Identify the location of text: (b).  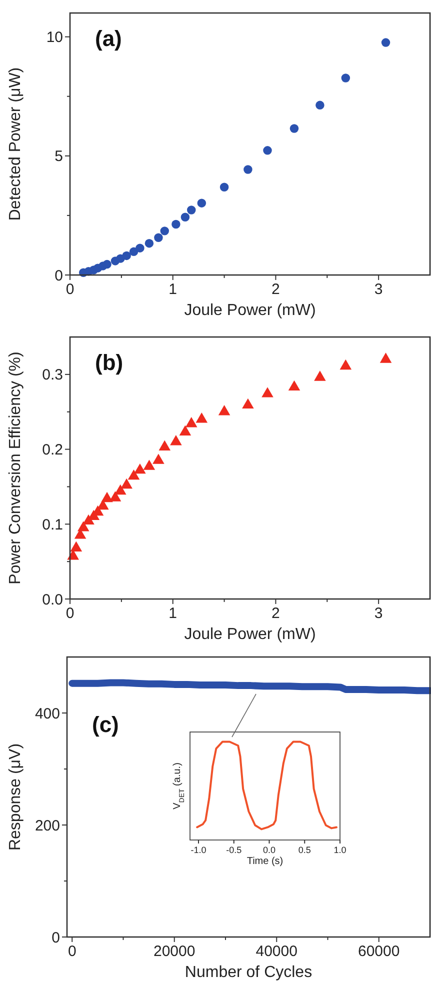
(109, 362).